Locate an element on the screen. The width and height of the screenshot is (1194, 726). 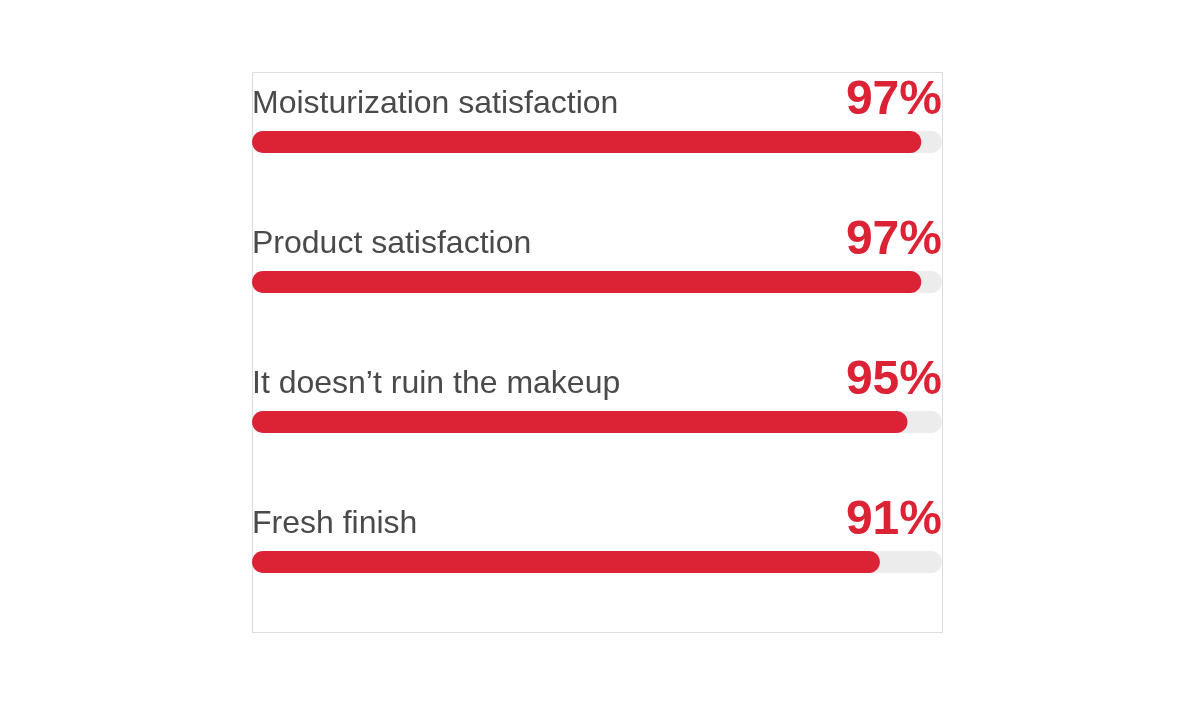
y-tick-label: It doesn’t ruin the makeup is located at coordinates (436, 382).